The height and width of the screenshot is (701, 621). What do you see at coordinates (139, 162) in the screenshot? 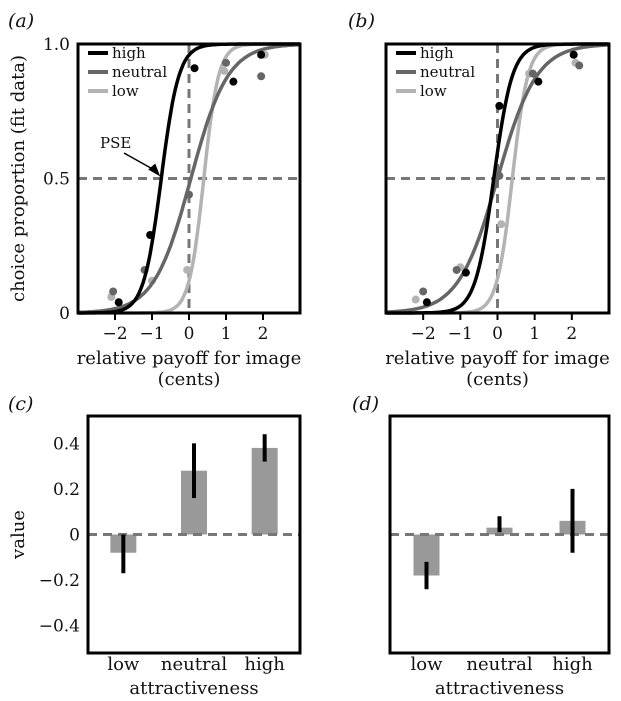
I see `panel-a-annotation-arrow` at bounding box center [139, 162].